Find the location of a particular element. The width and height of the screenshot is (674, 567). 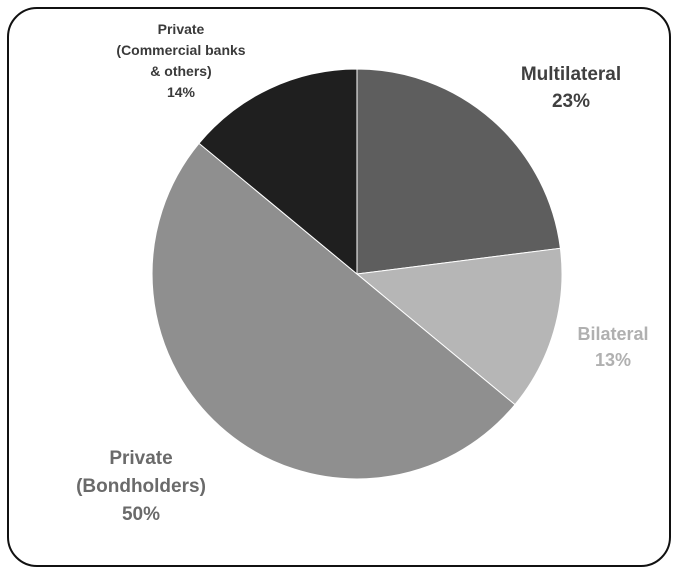

pie-label-private-commercial-banks-others: Private (Commercial banks & others) 14% is located at coordinates (180, 60).